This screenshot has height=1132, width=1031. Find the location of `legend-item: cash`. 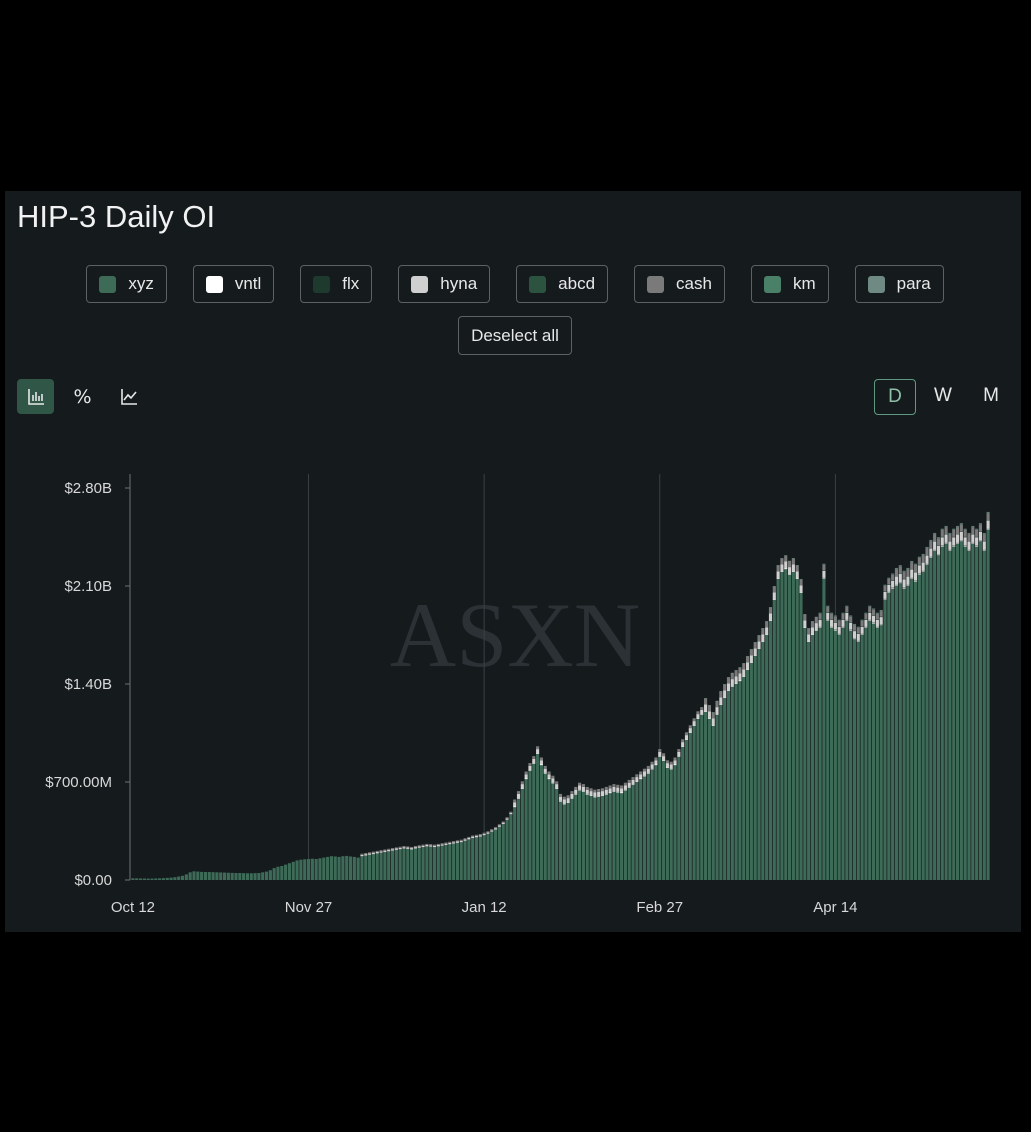

legend-item: cash is located at coordinates (679, 284).